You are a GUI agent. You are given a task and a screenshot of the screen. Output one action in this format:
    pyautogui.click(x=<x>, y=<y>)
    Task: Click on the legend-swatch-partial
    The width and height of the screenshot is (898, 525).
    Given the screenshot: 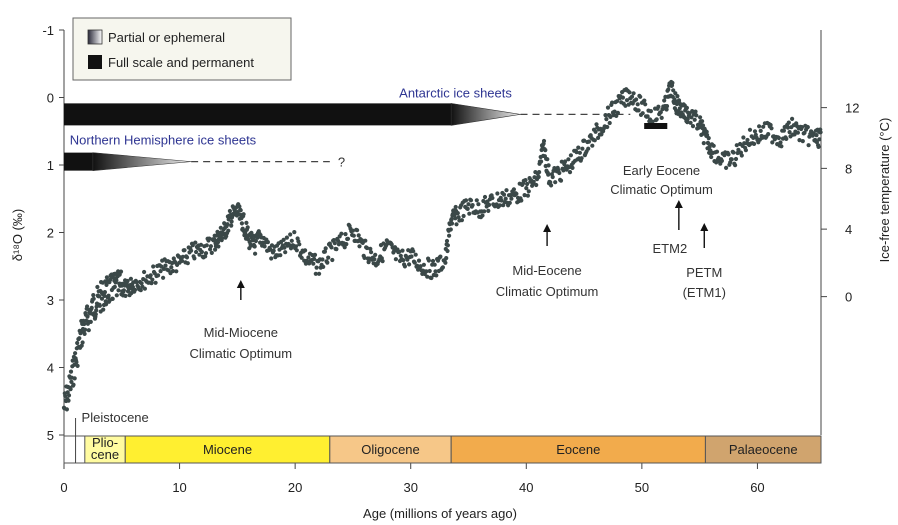 What is the action you would take?
    pyautogui.click(x=95, y=37)
    